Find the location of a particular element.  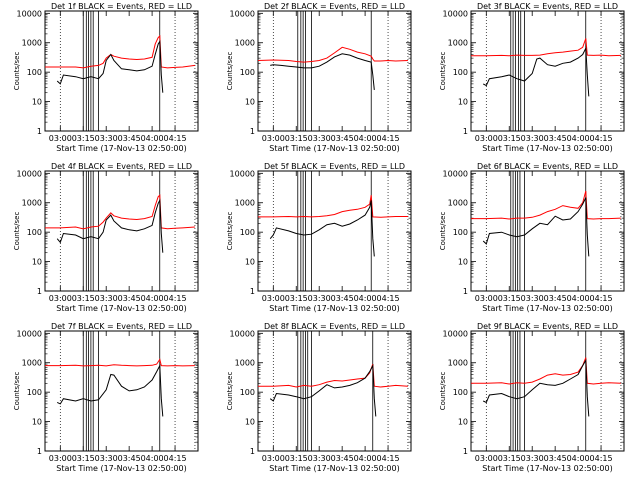

chart-title: Det 3f BLACK = Events, RED = LLD is located at coordinates (547, 6).